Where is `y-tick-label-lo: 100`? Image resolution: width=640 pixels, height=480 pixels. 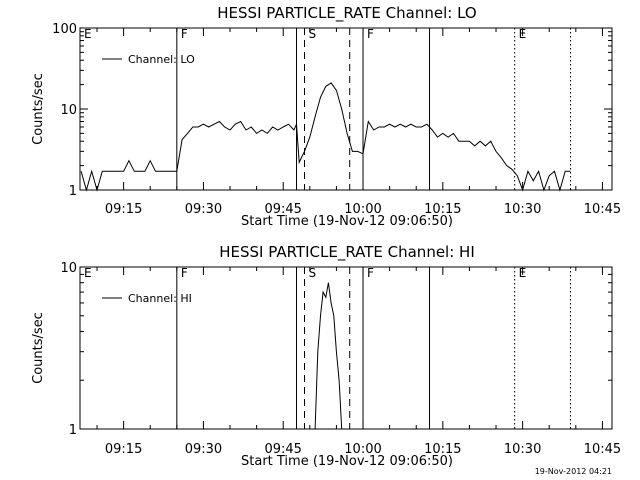 y-tick-label-lo: 100 is located at coordinates (64, 29).